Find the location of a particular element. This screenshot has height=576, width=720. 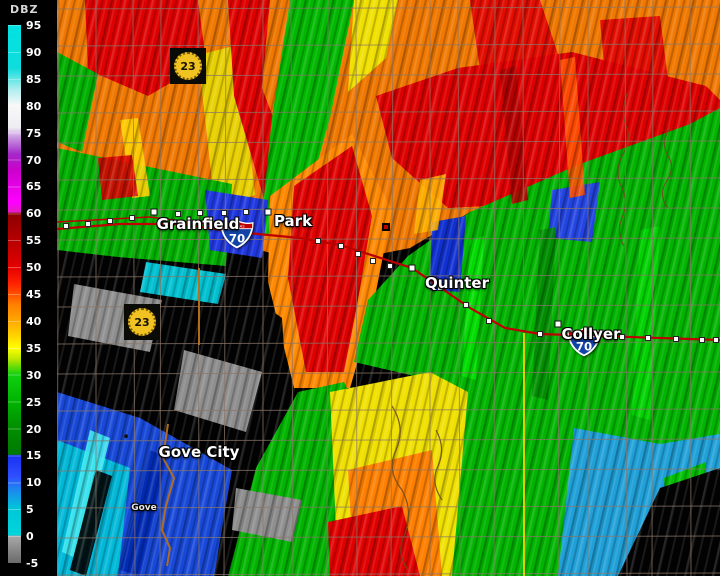

city-label: Collyer is located at coordinates (591, 334).